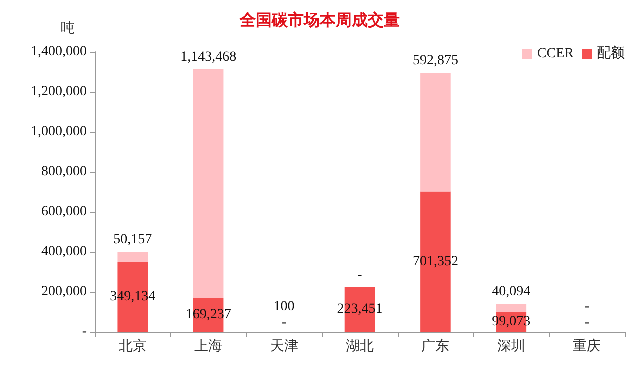  I want to click on y-tick-label: 1,200,000, so click(59, 92).